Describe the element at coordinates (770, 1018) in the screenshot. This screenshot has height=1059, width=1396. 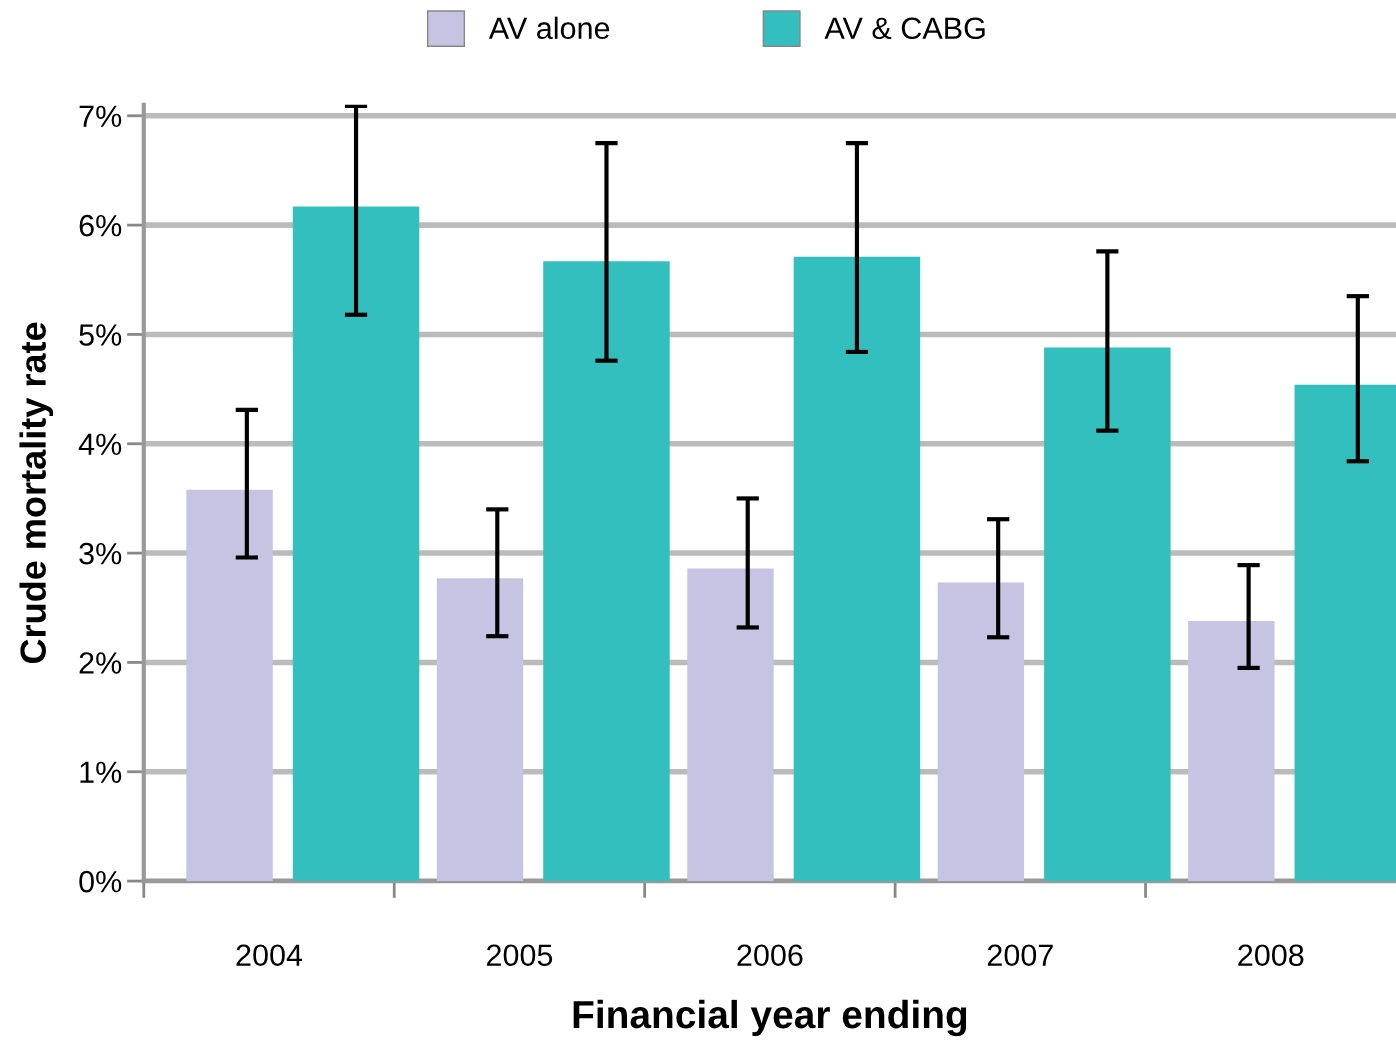
I see `x-axis-title: Financial year ending` at that location.